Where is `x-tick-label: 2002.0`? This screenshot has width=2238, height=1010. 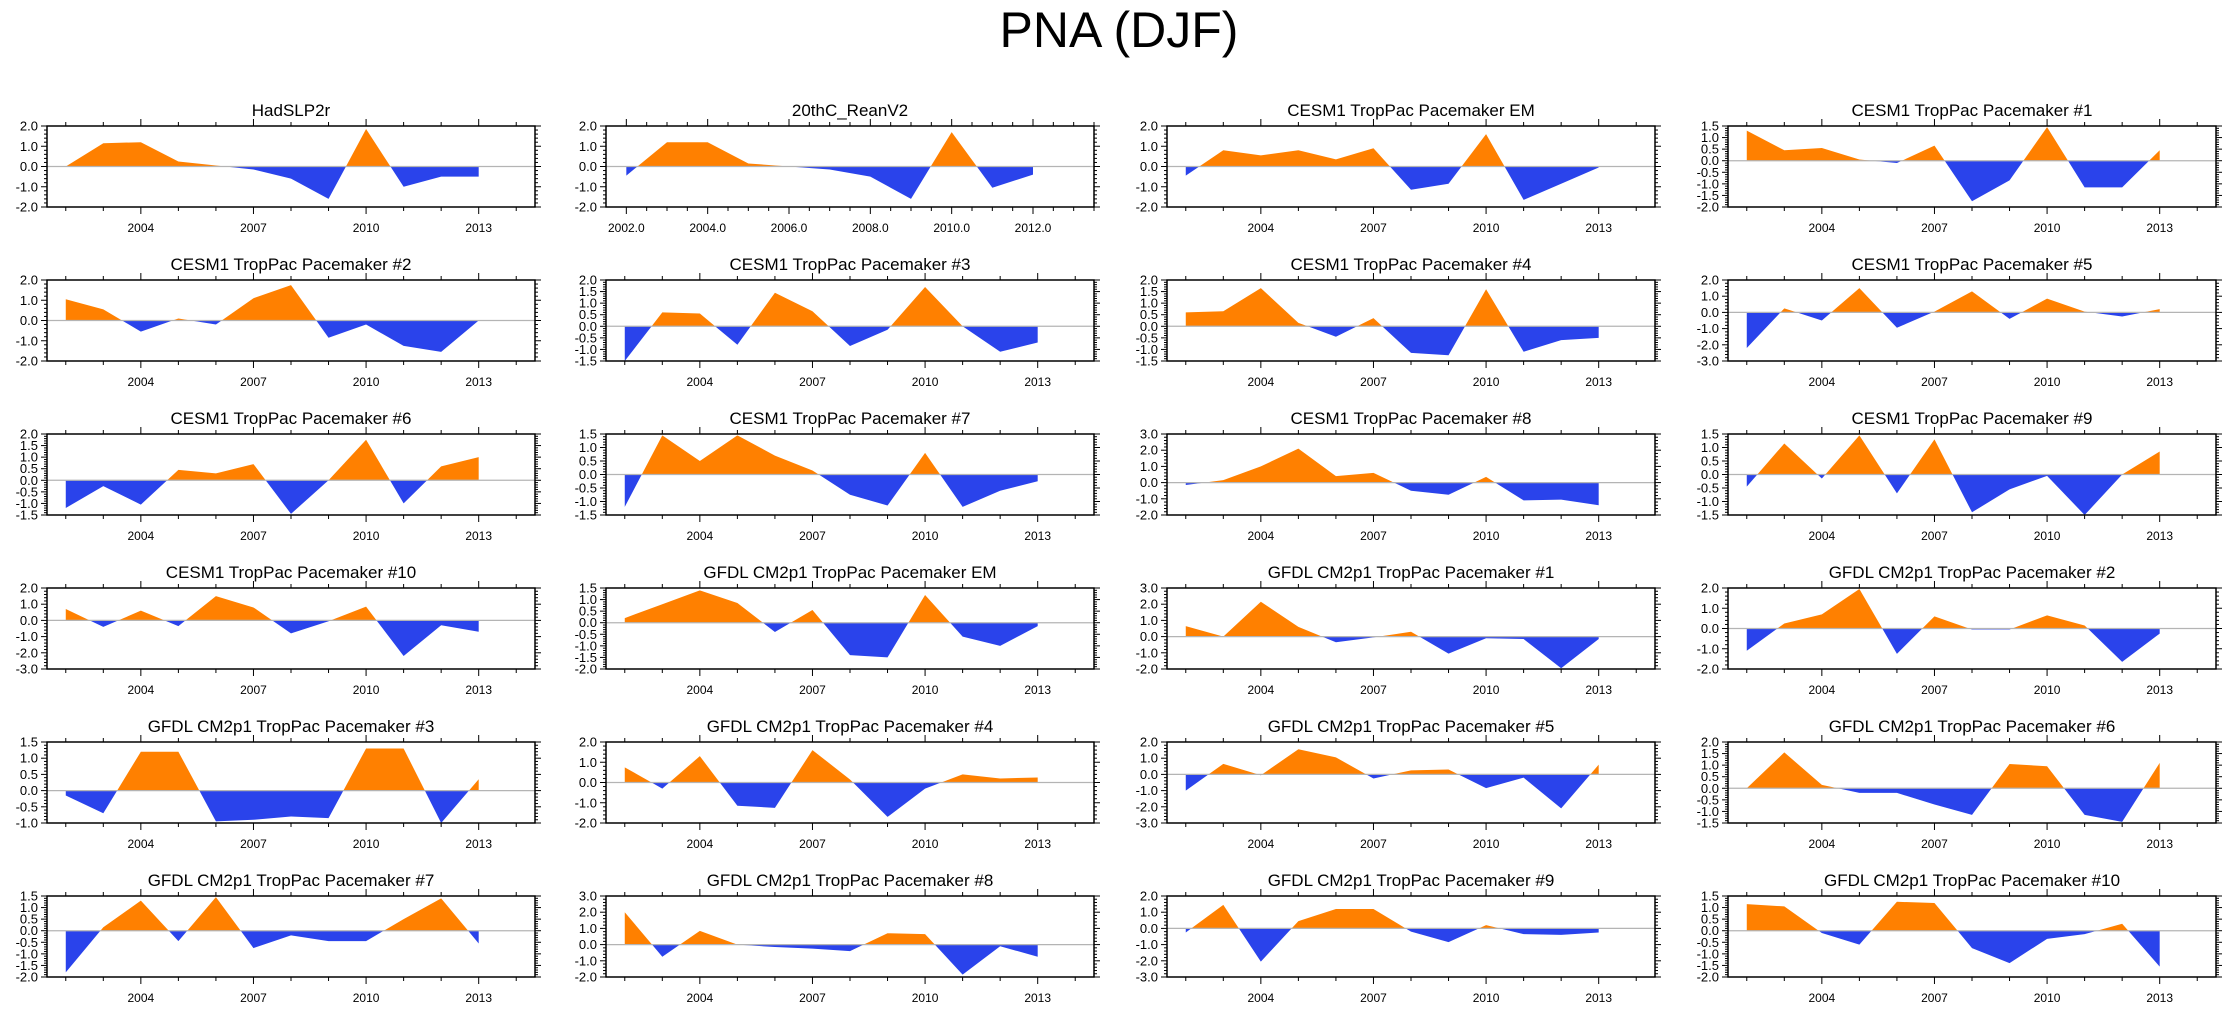 x-tick-label: 2002.0 is located at coordinates (626, 228).